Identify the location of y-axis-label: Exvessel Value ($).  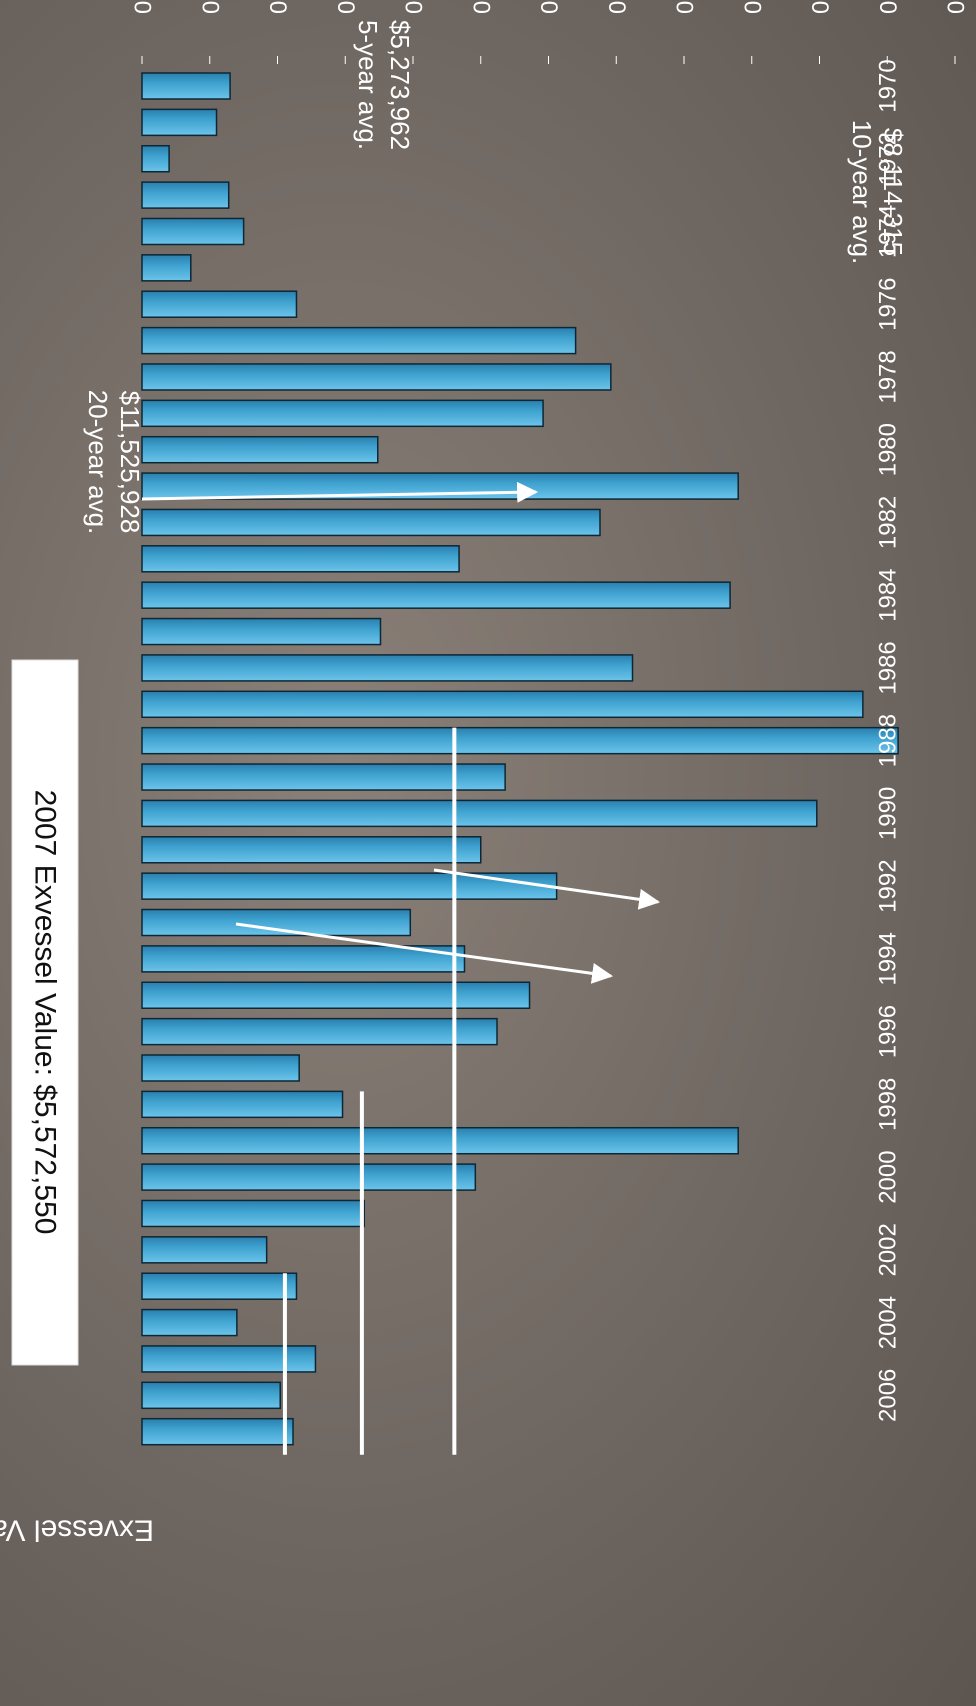
(77, 1530).